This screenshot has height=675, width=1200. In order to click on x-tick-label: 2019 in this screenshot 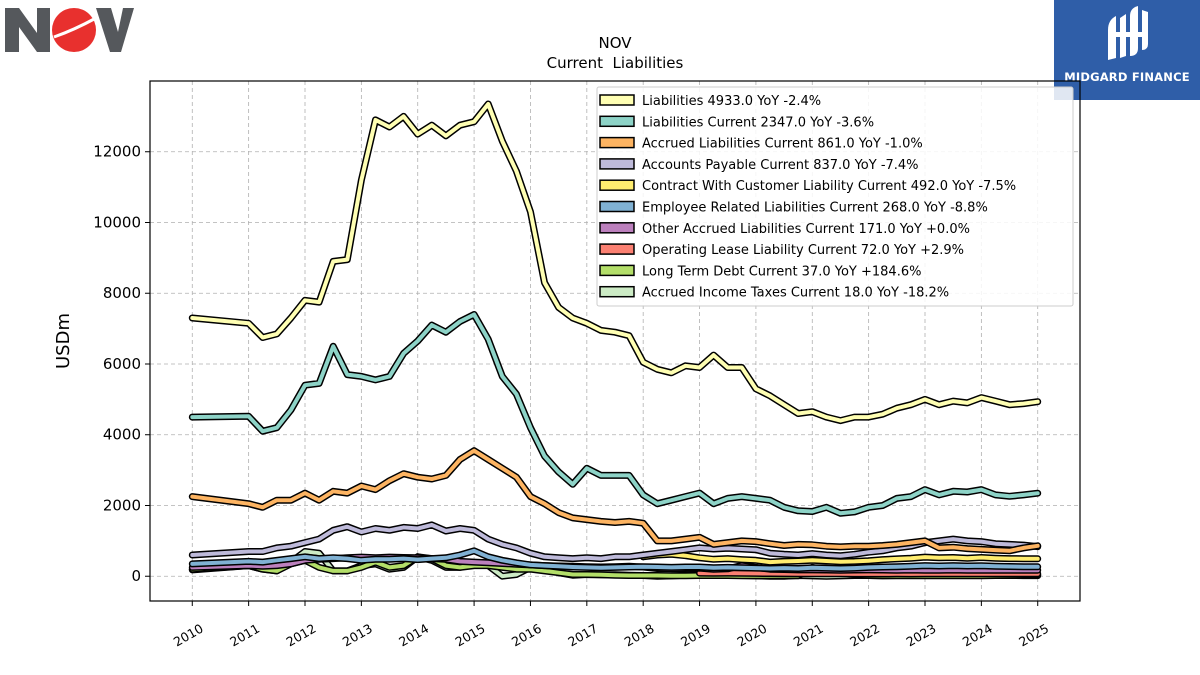, I will do `click(695, 635)`.